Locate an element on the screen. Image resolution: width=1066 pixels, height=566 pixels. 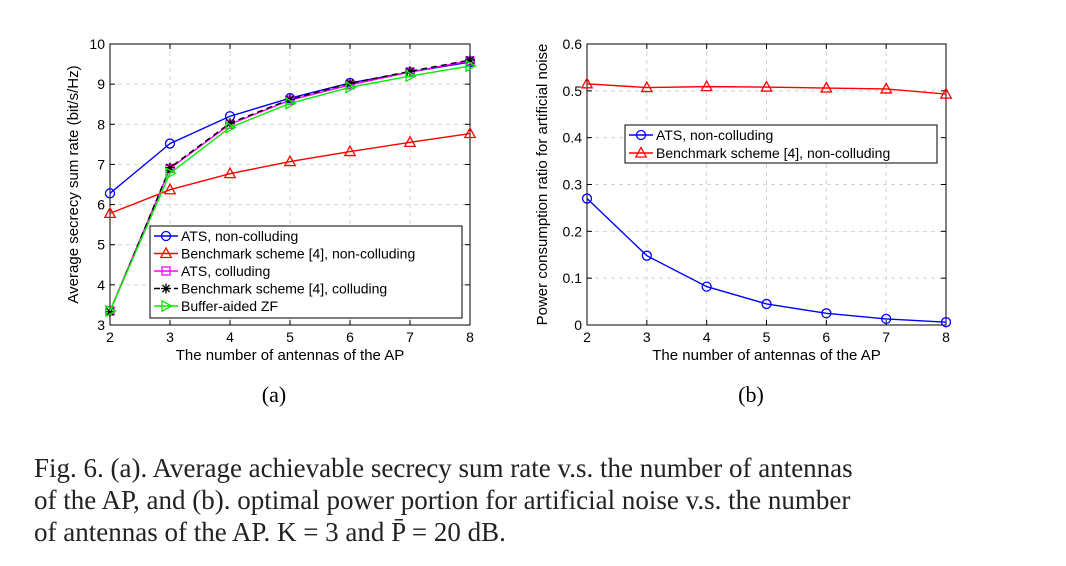
y-tick-label: 0.1 is located at coordinates (573, 278).